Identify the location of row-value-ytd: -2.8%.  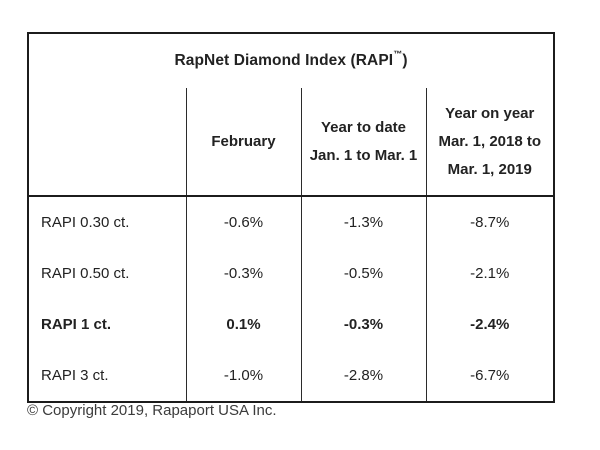
(363, 376).